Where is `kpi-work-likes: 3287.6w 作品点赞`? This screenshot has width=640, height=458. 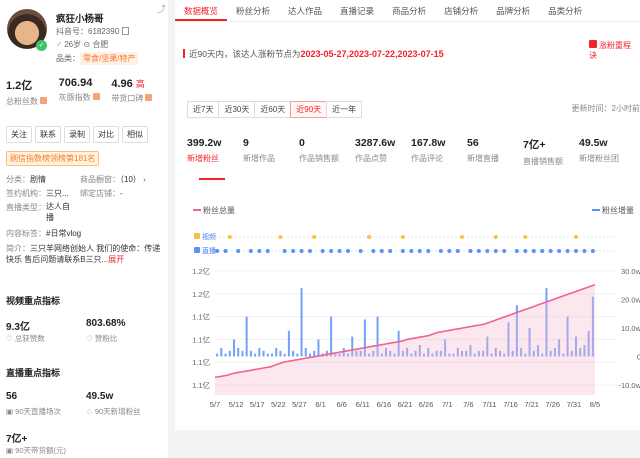 kpi-work-likes: 3287.6w 作品点赞 is located at coordinates (375, 150).